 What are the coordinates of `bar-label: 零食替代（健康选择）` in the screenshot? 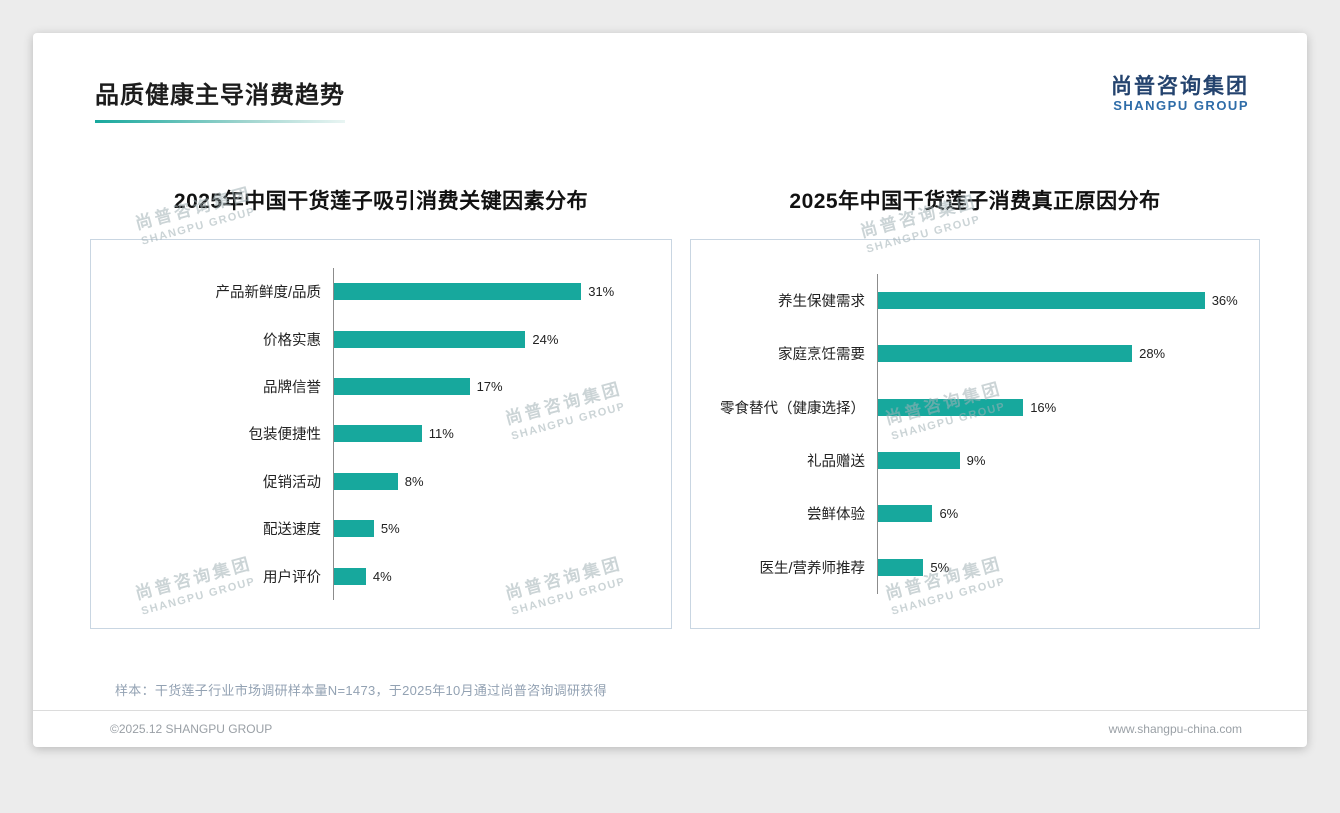 It's located at (792, 408).